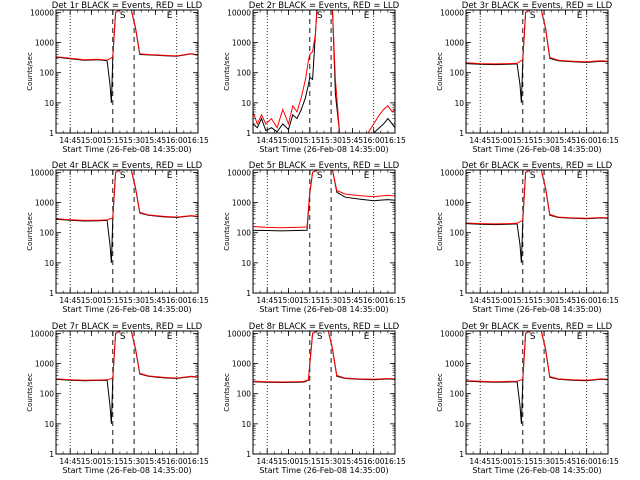 The image size is (640, 480). Describe the element at coordinates (537, 6) in the screenshot. I see `panel-title: Det 3r BLACK = Events, RED = LLD` at that location.